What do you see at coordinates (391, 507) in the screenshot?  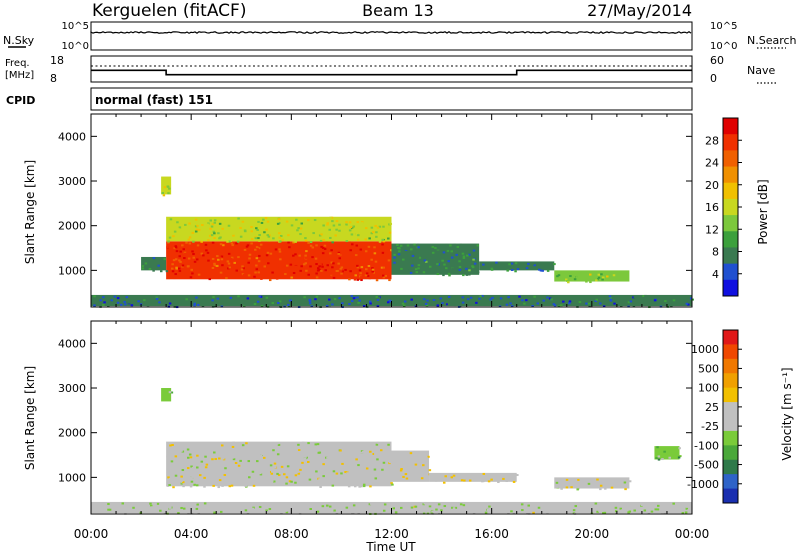 I see `heatmap-cell` at bounding box center [391, 507].